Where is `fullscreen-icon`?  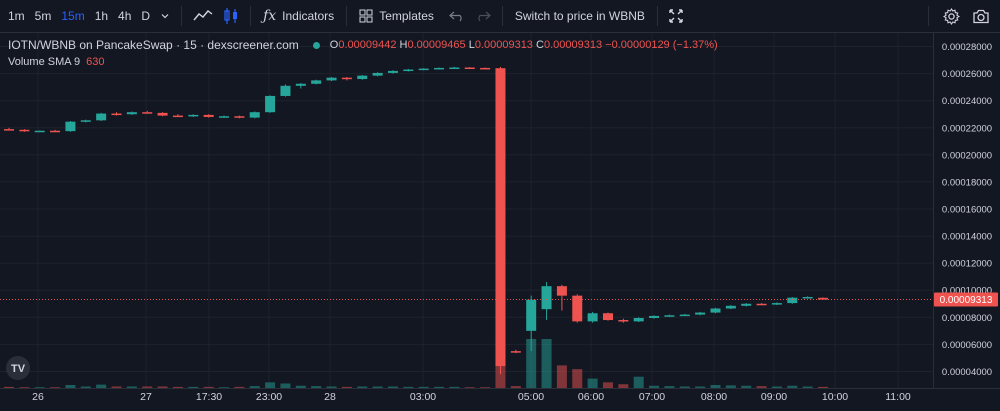 fullscreen-icon is located at coordinates (676, 16).